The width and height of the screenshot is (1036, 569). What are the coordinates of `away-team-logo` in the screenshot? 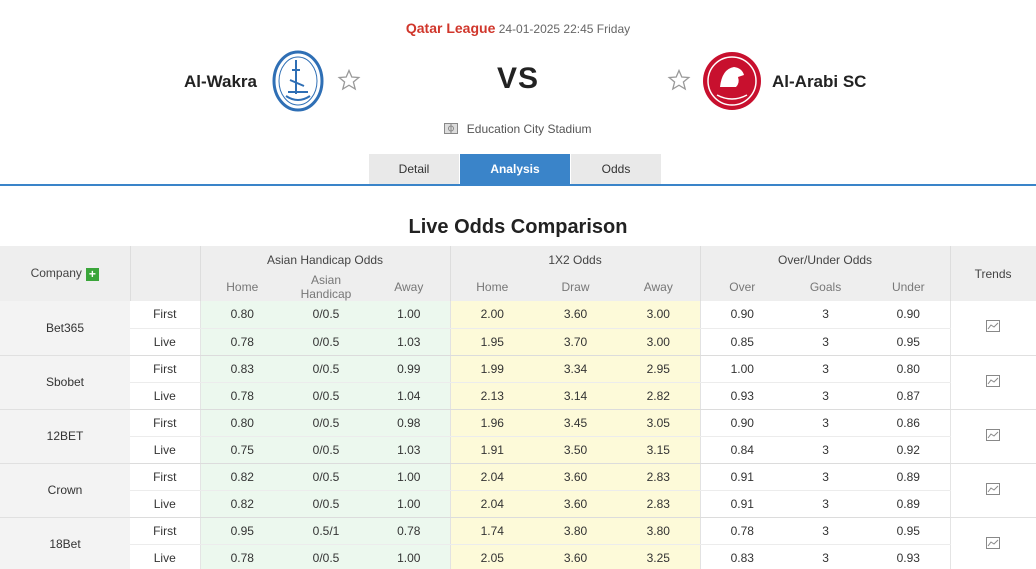 It's located at (732, 81).